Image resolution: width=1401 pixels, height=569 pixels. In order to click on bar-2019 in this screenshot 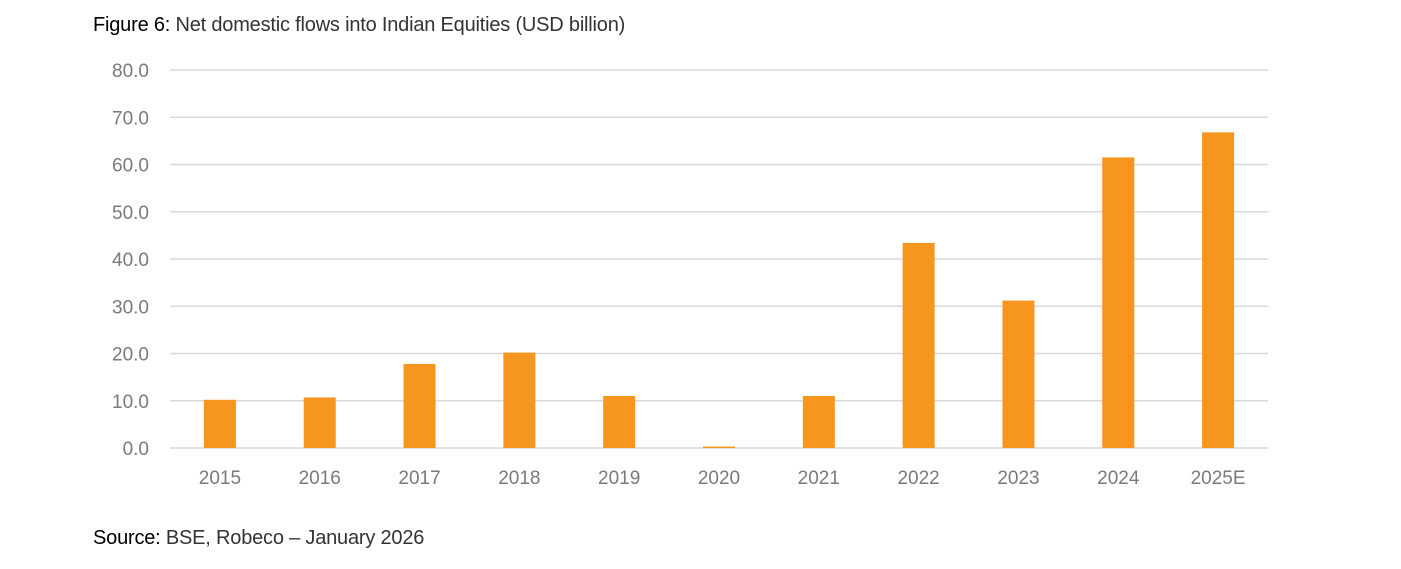, I will do `click(619, 422)`.